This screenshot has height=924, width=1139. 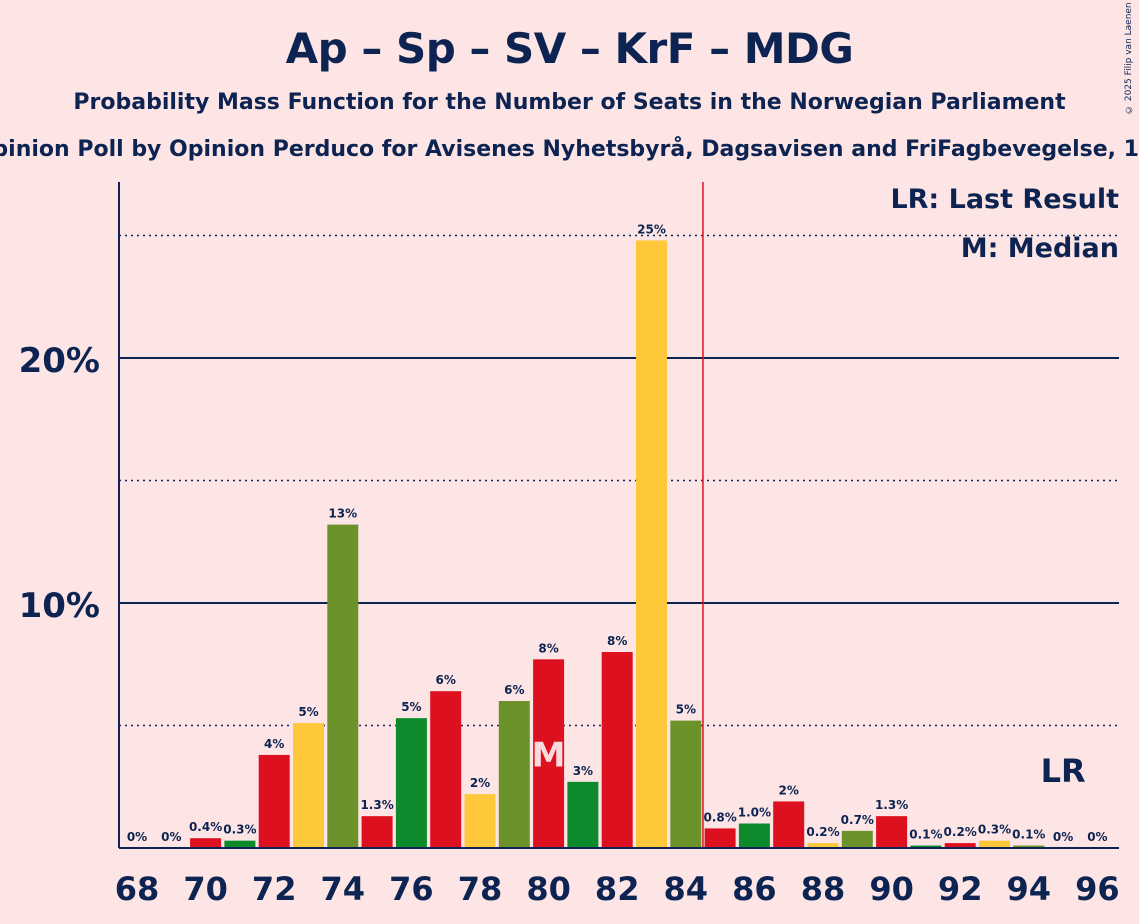 I want to click on x-tick-label: 92, so click(x=960, y=889).